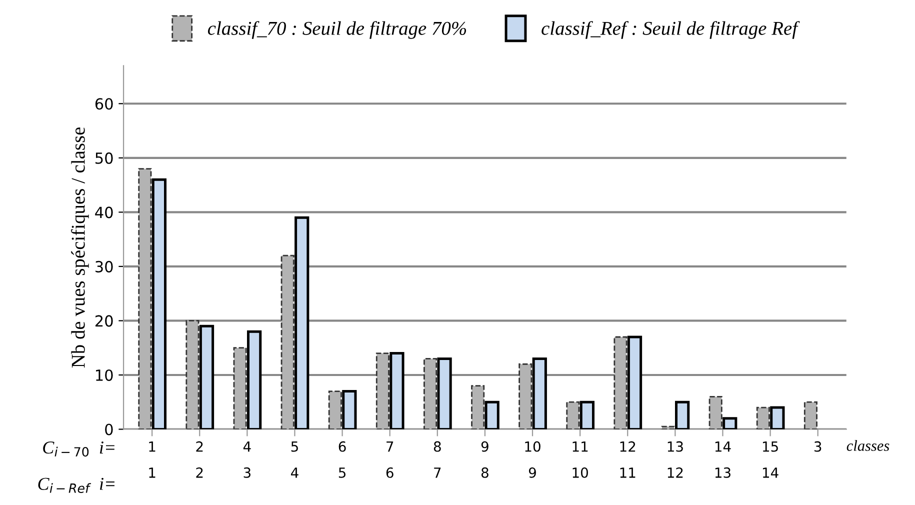  I want to click on y-tick-label: 50, so click(104, 158).